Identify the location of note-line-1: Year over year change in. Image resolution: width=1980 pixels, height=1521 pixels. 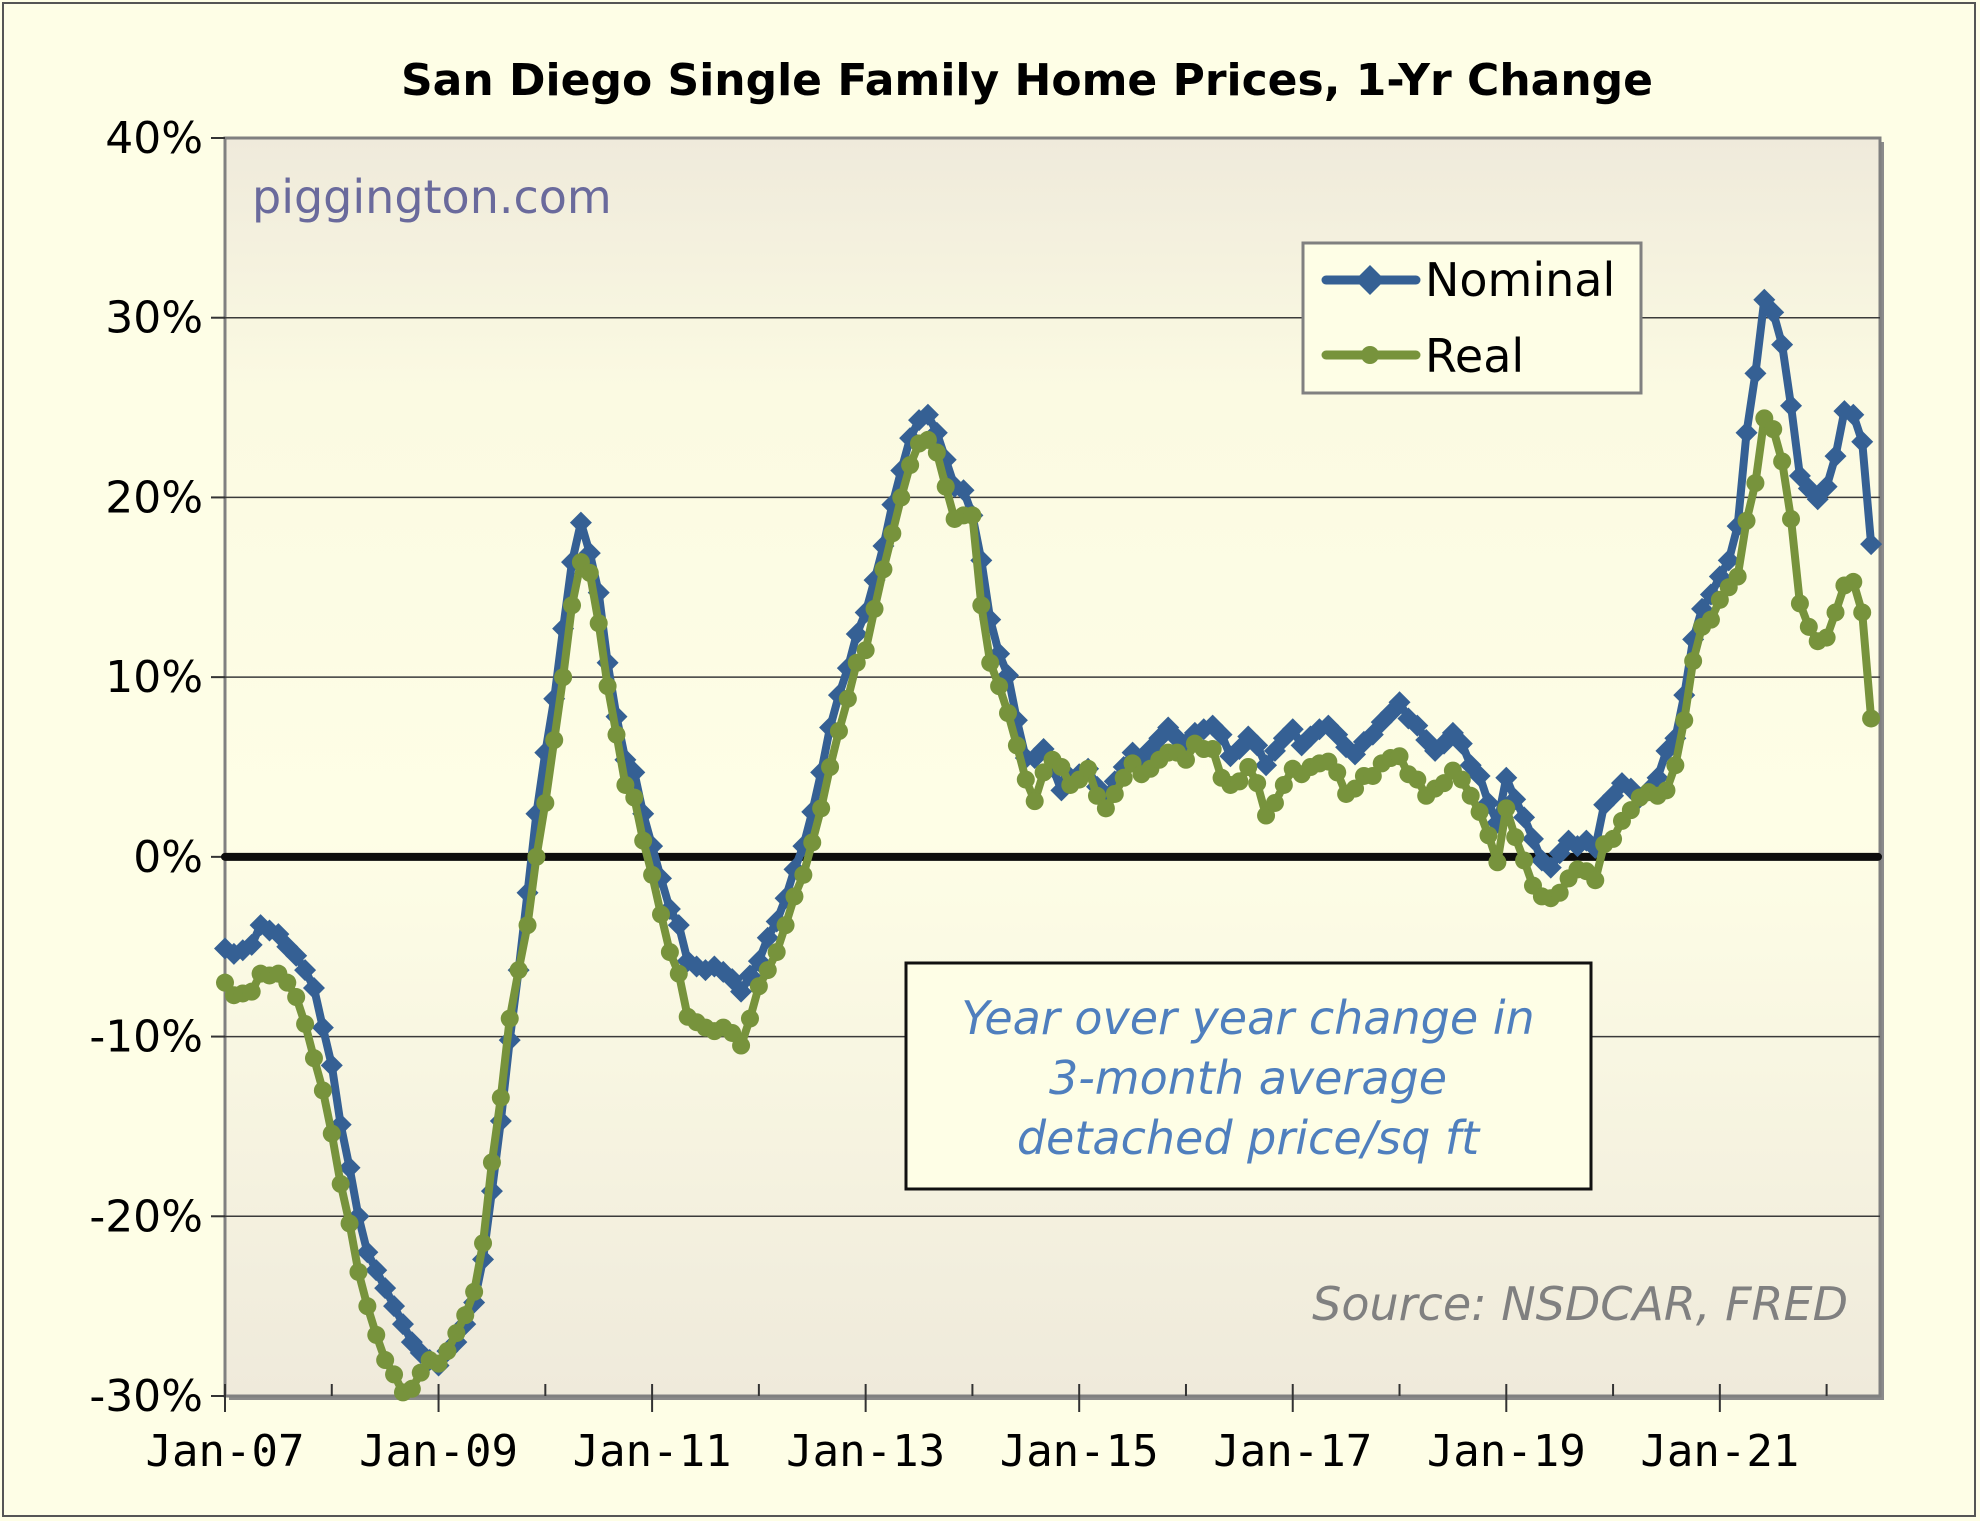
(1247, 1018).